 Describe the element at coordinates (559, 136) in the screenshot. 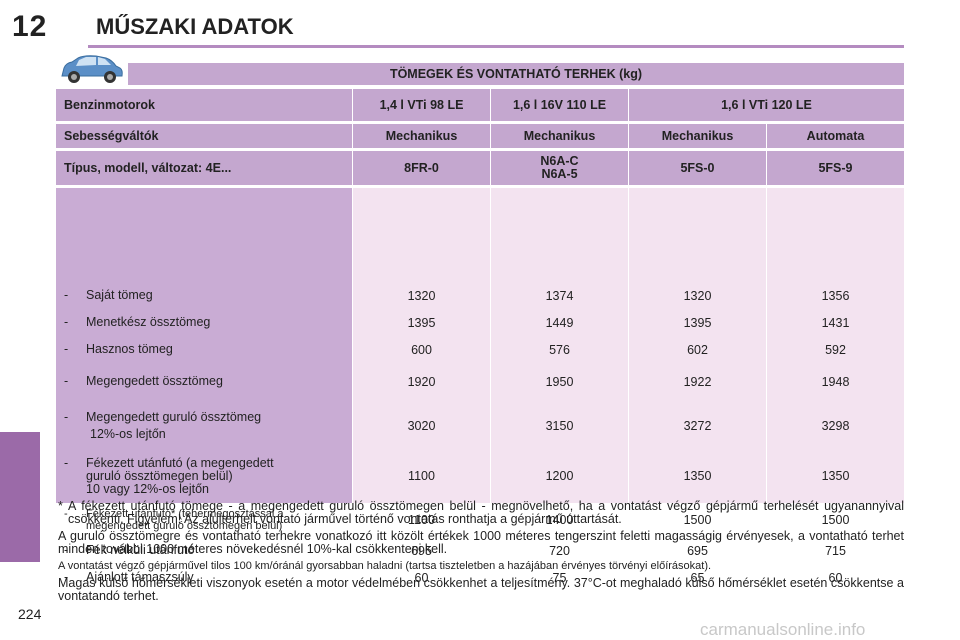

I see `gearbox-col-2: Mechanikus` at that location.